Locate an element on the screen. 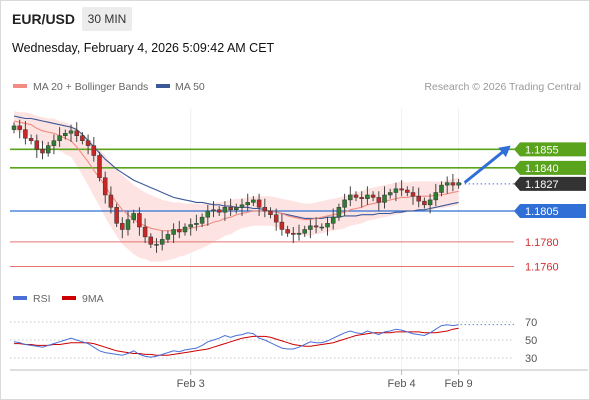 Image resolution: width=590 pixels, height=400 pixels. legend-label-rsi: RSI is located at coordinates (42, 299).